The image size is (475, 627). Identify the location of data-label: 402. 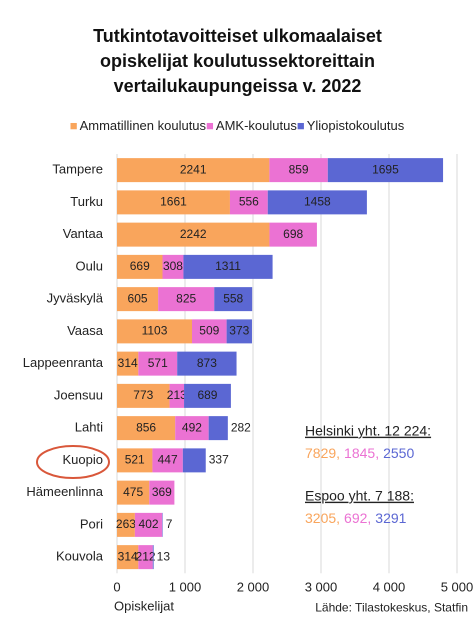
(149, 524).